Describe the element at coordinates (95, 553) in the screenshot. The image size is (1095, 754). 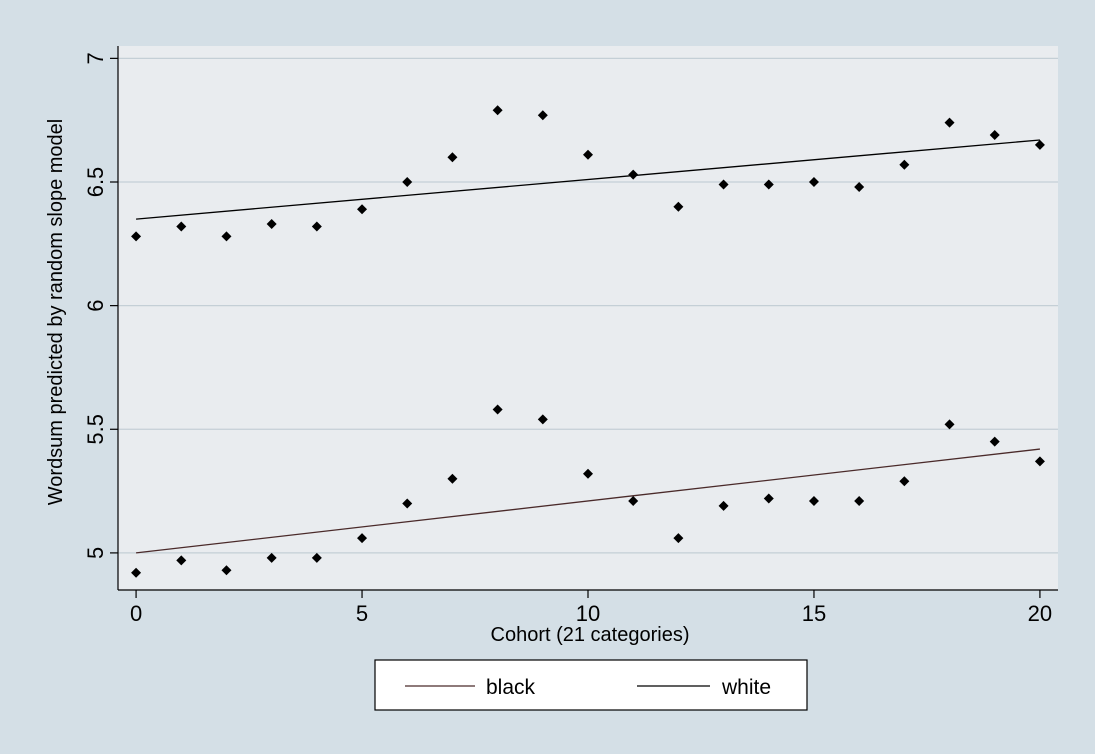
I see `y-tick-label: 5` at that location.